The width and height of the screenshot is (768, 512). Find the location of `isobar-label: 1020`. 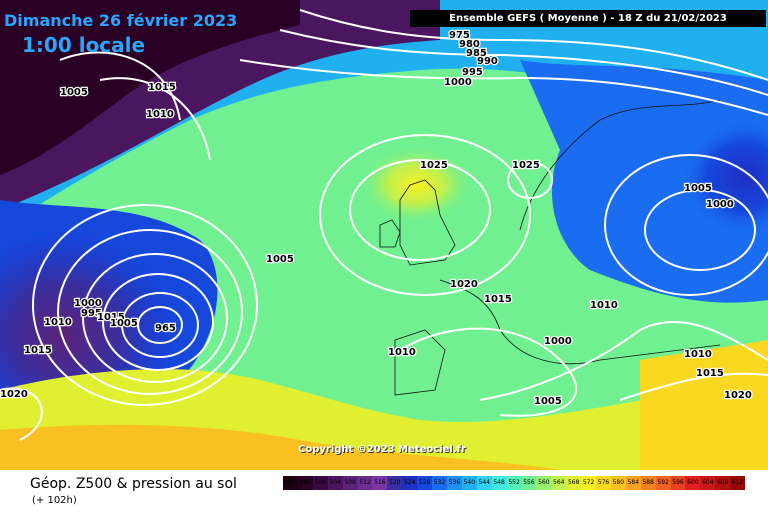

isobar-label: 1020 is located at coordinates (738, 395).